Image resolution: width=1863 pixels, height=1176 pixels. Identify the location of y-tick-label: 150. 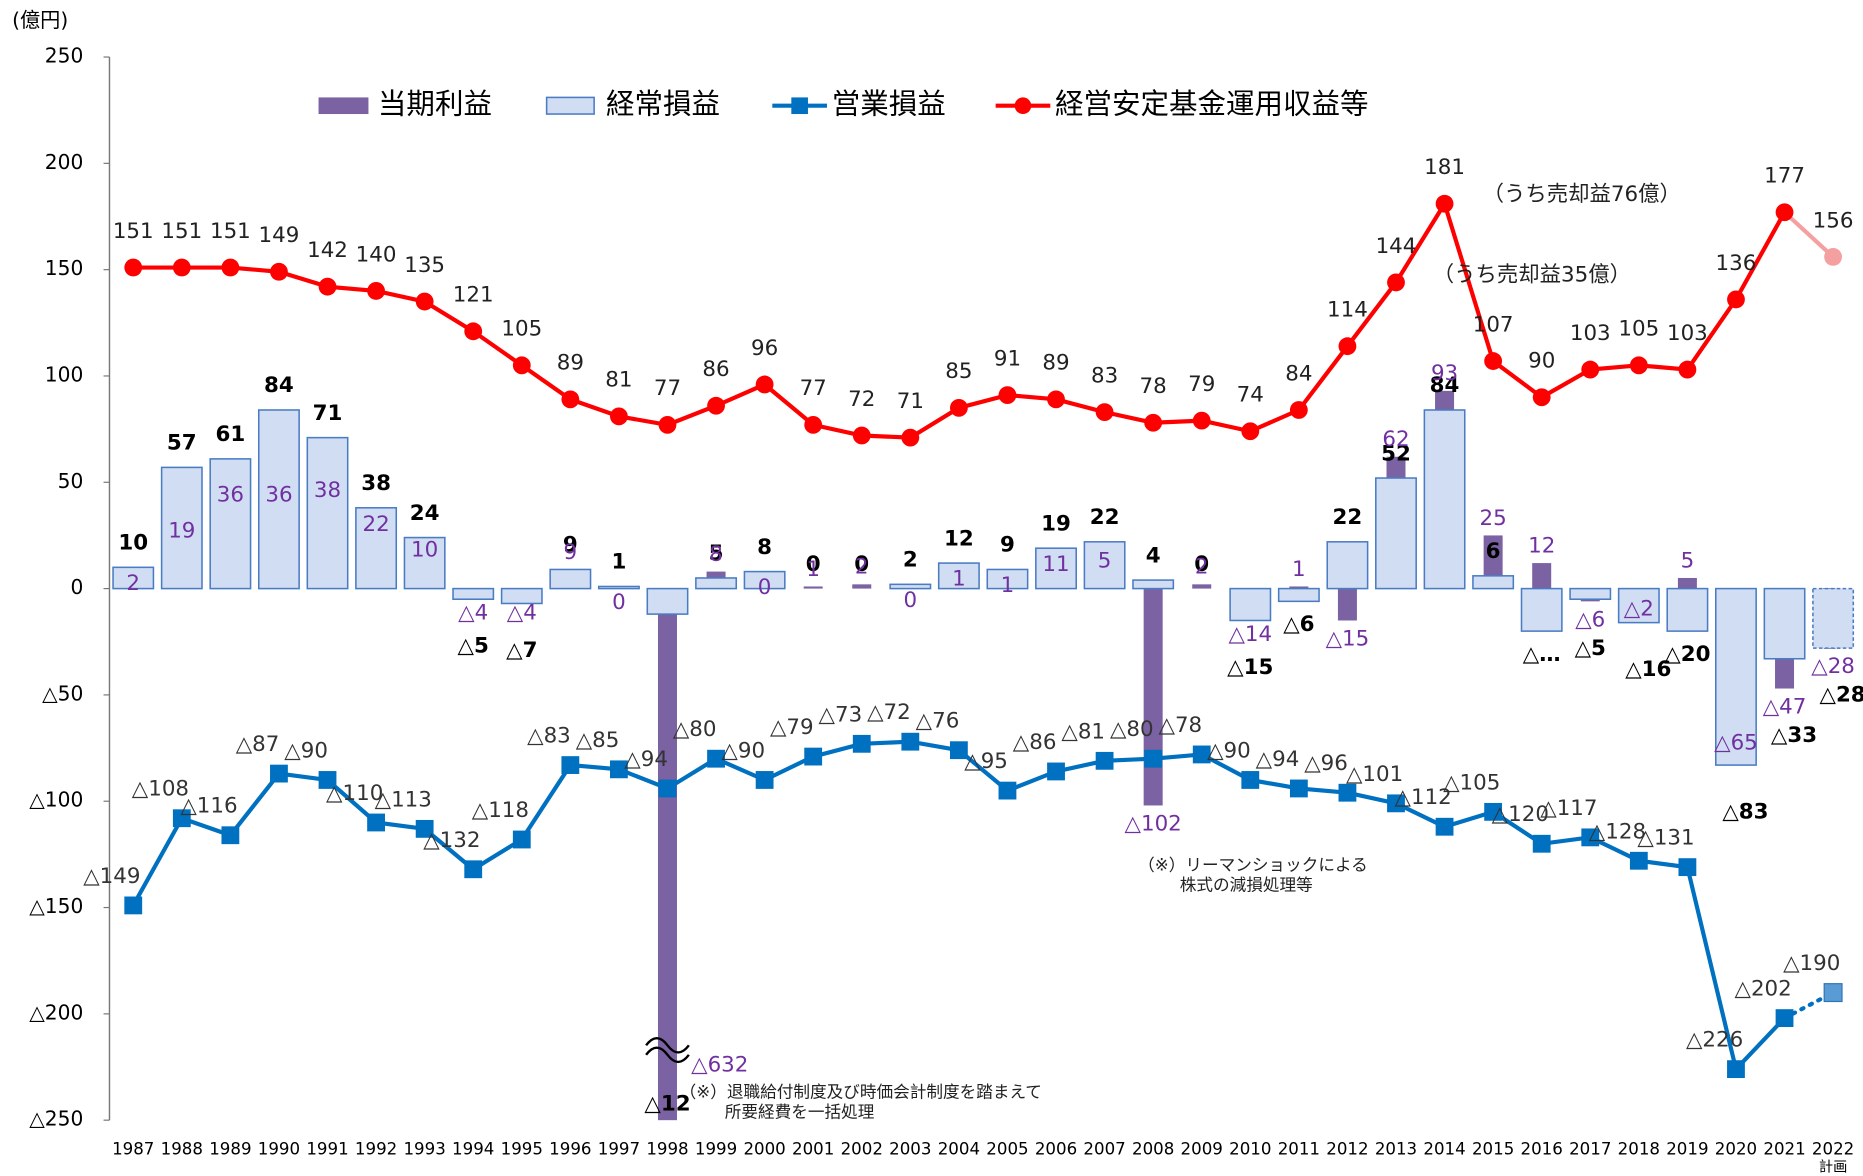
(64, 268).